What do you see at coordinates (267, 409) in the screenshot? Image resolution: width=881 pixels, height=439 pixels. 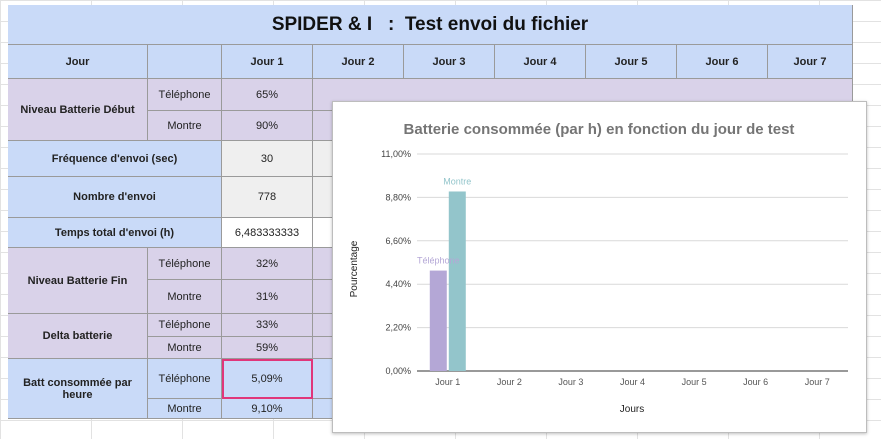 I see `value-conso-montre: 9,10%` at bounding box center [267, 409].